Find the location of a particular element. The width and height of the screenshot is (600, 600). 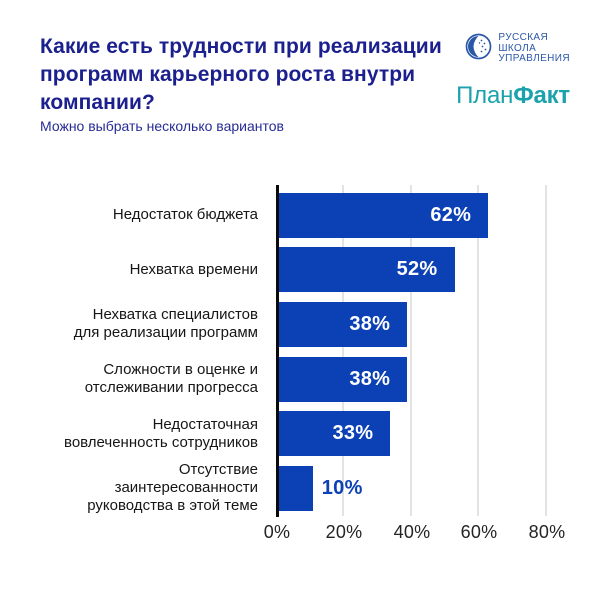

category-label: Недостаток бюджета is located at coordinates (185, 215).